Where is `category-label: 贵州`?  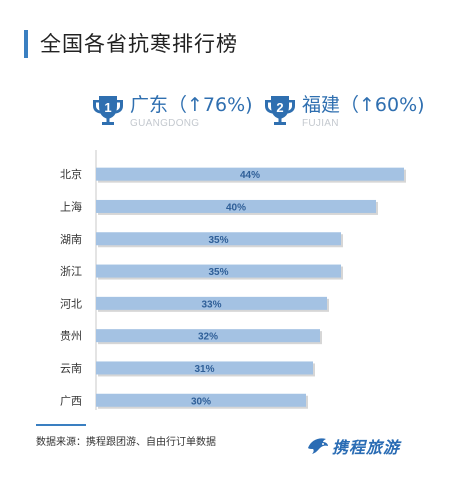
category-label: 贵州 is located at coordinates (71, 336).